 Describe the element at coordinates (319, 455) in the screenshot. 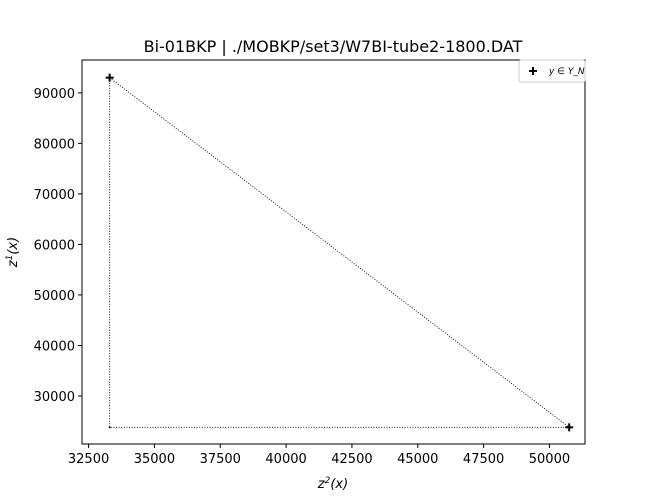

I see `x-axis: 32500 35000 37500 40000 42500 45000 47500 50000` at that location.